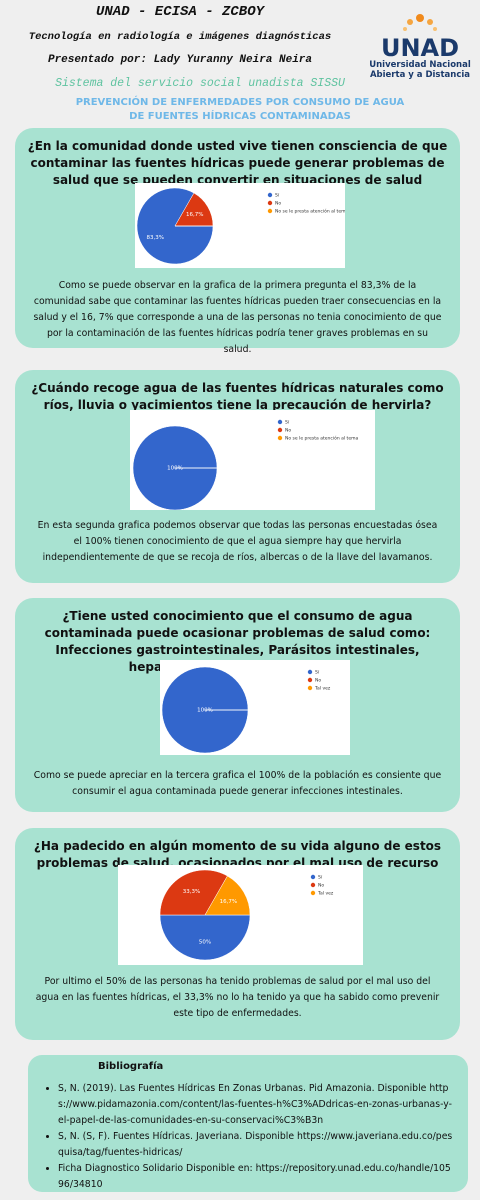  I want to click on slice-label: 83,3%, so click(155, 238).